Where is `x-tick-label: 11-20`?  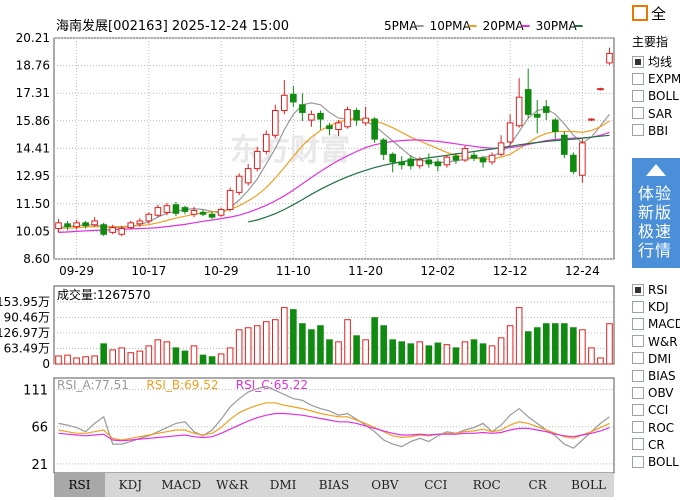
x-tick-label: 11-20 is located at coordinates (365, 271).